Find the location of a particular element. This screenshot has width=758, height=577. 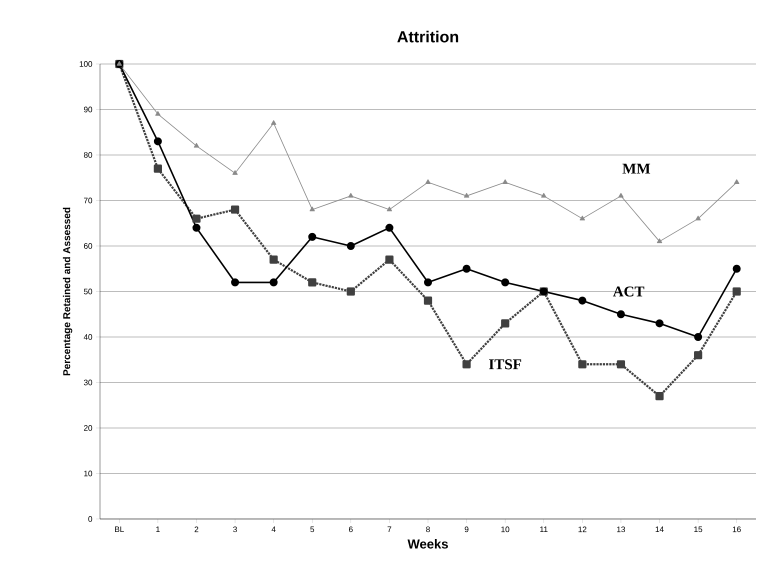

x-tick-label: 10 is located at coordinates (505, 529).